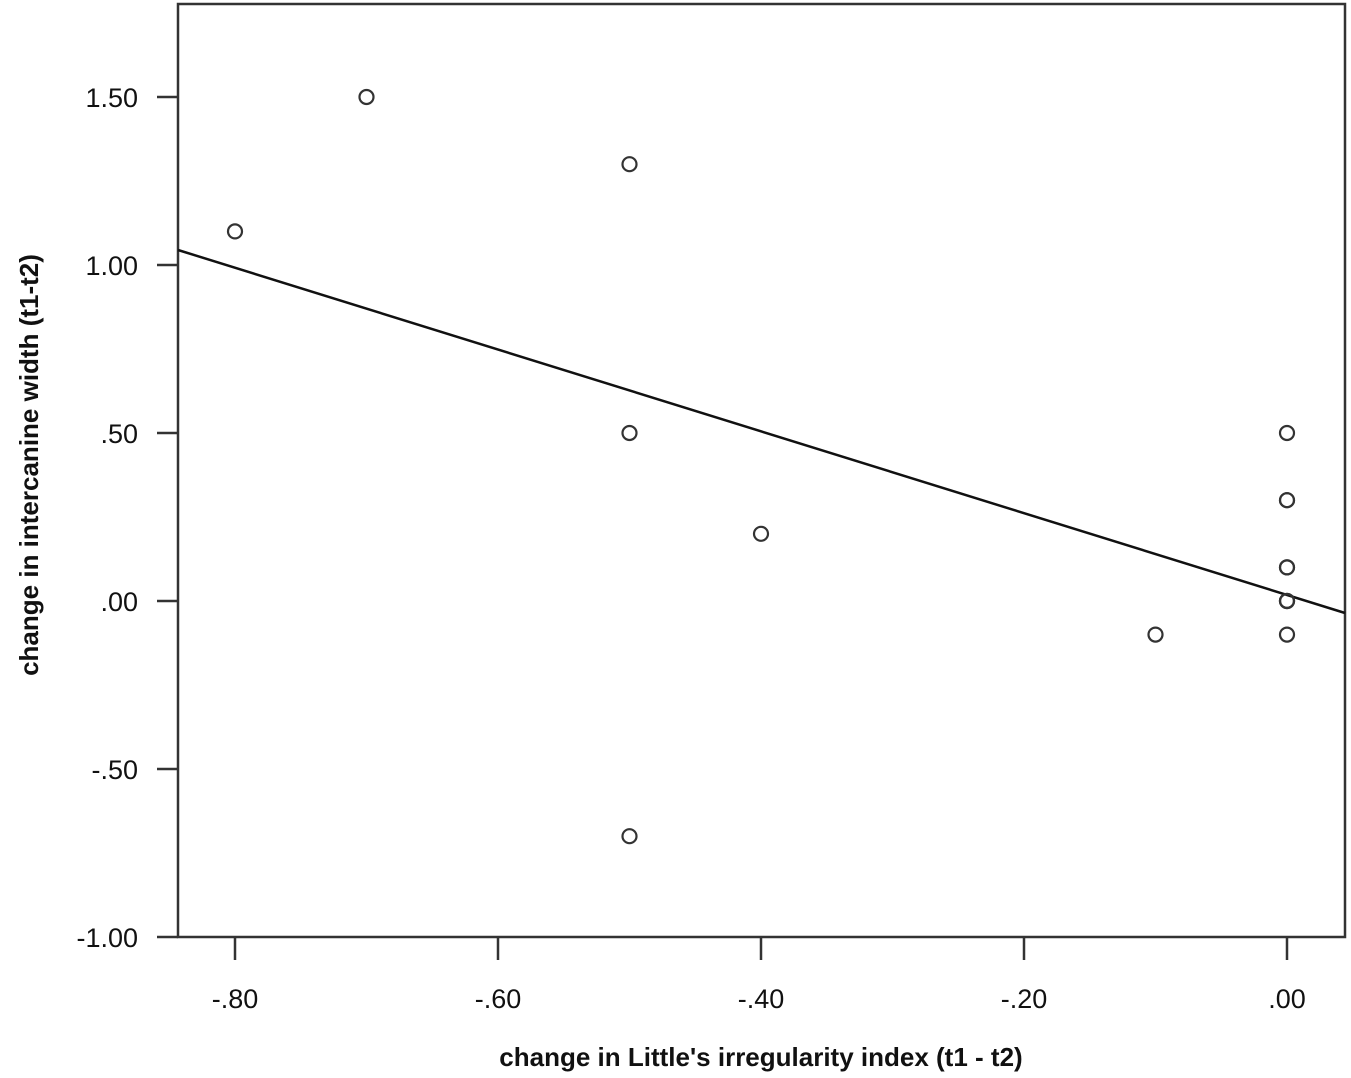  I want to click on y-axis-title: change in intercanine width (t1-t2), so click(29, 465).